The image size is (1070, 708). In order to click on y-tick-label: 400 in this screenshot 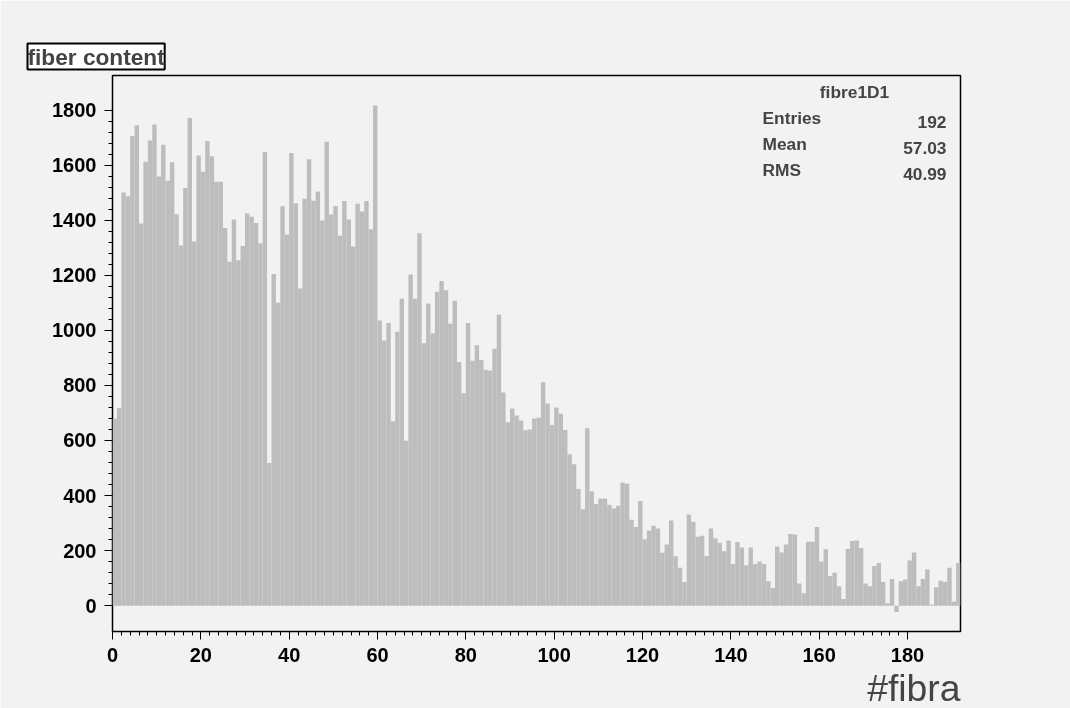, I will do `click(80, 495)`.